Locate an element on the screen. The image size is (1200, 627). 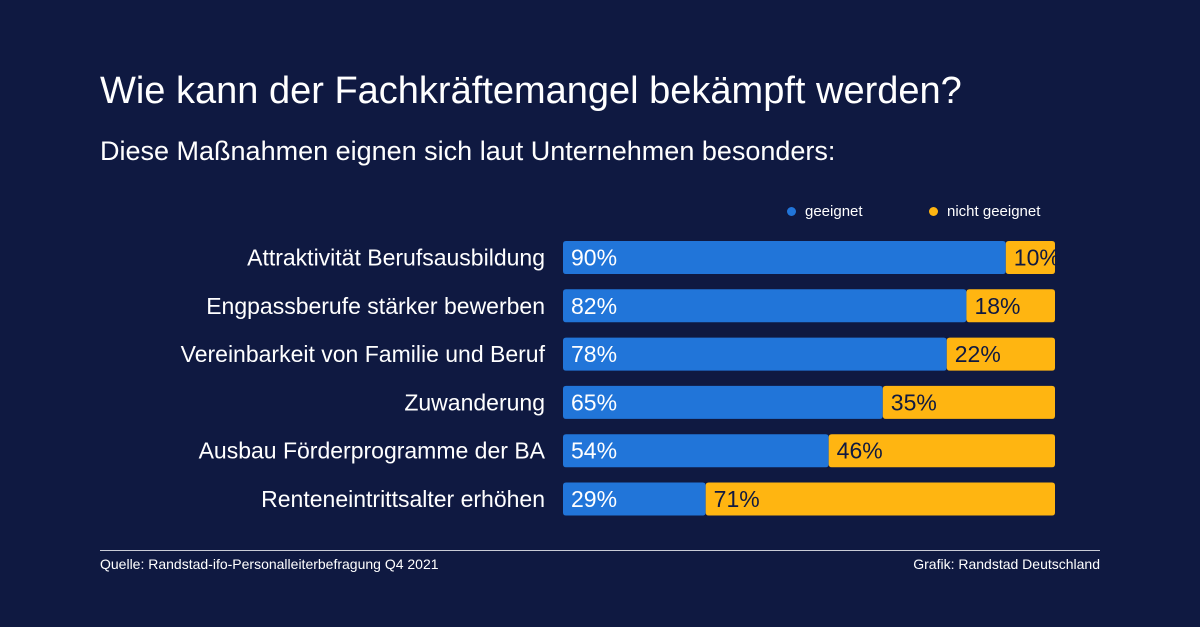
data-label-geeignet: 78% is located at coordinates (594, 354).